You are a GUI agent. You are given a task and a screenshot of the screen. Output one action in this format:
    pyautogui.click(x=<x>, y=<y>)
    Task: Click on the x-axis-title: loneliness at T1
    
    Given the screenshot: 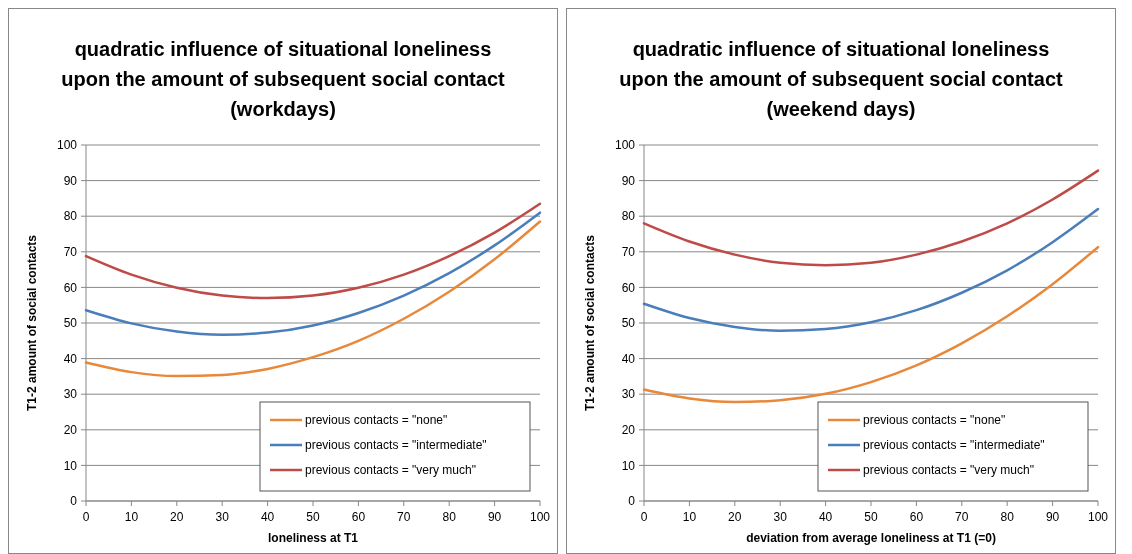 What is the action you would take?
    pyautogui.click(x=313, y=538)
    